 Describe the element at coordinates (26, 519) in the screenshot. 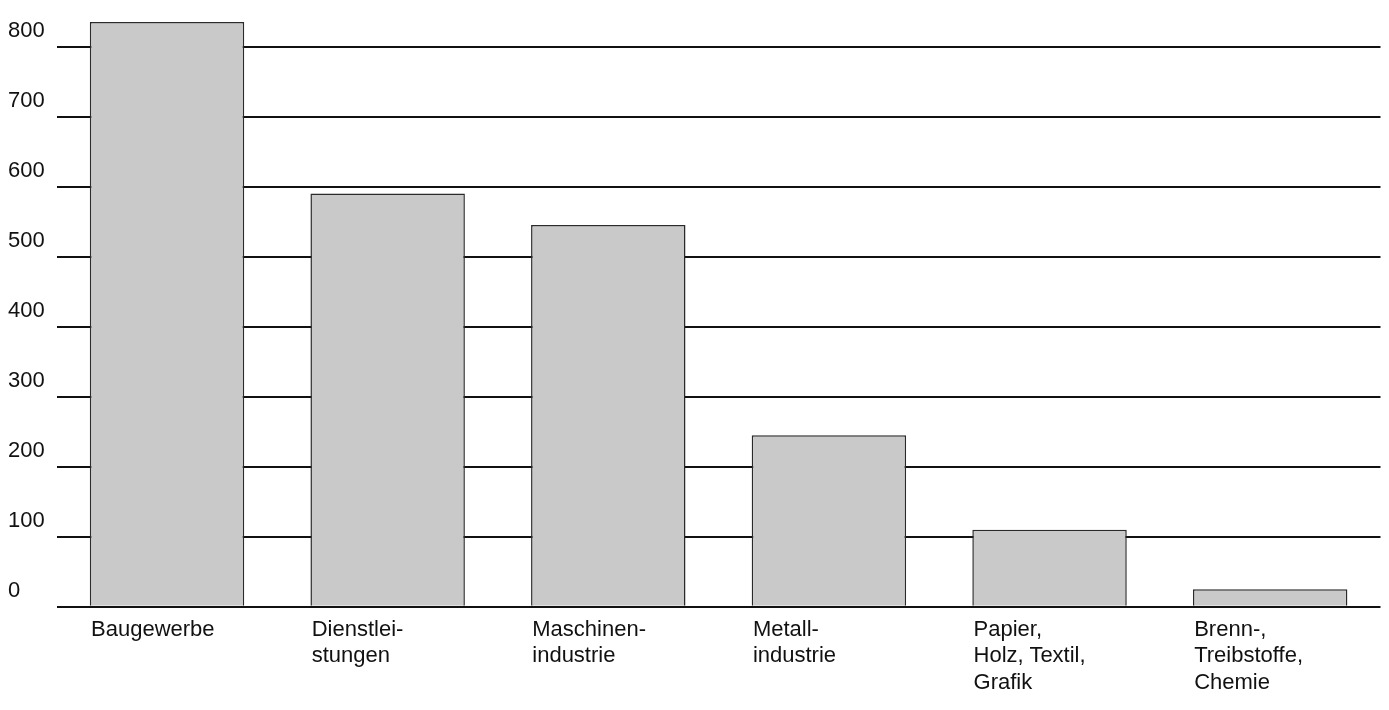

I see `y-tick-label: 100` at that location.